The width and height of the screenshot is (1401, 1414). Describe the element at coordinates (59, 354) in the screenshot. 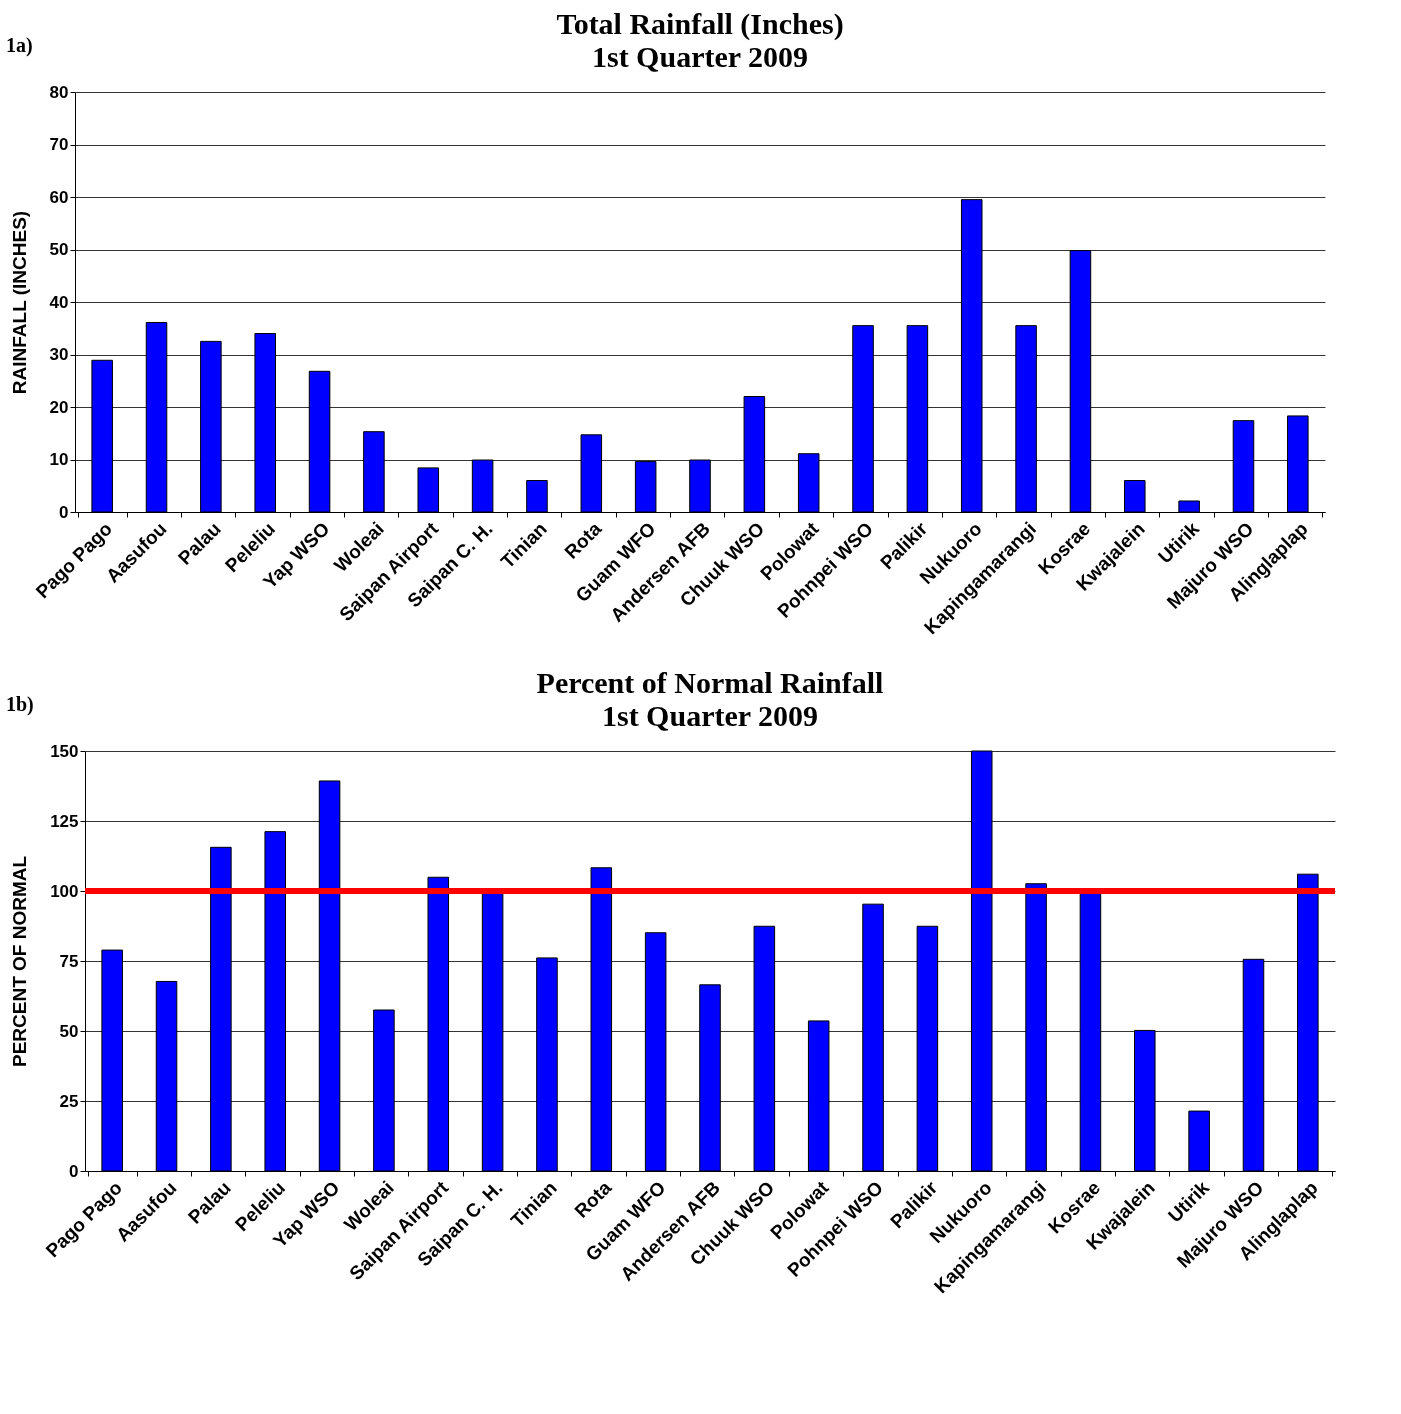

I see `y-tick-label: 30` at that location.